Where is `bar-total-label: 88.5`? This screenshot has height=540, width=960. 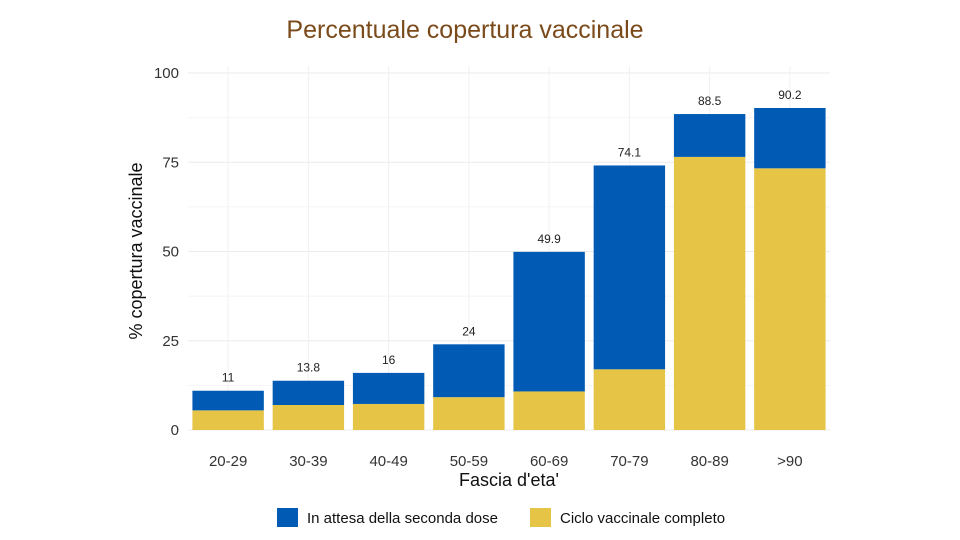
bar-total-label: 88.5 is located at coordinates (710, 101).